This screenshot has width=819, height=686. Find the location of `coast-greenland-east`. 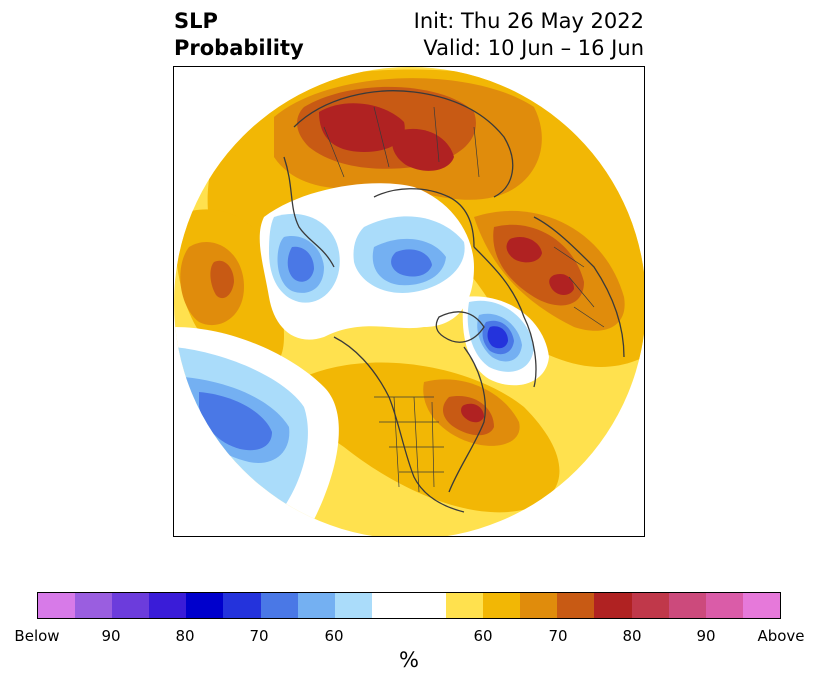

coast-greenland-east is located at coordinates (505, 317).